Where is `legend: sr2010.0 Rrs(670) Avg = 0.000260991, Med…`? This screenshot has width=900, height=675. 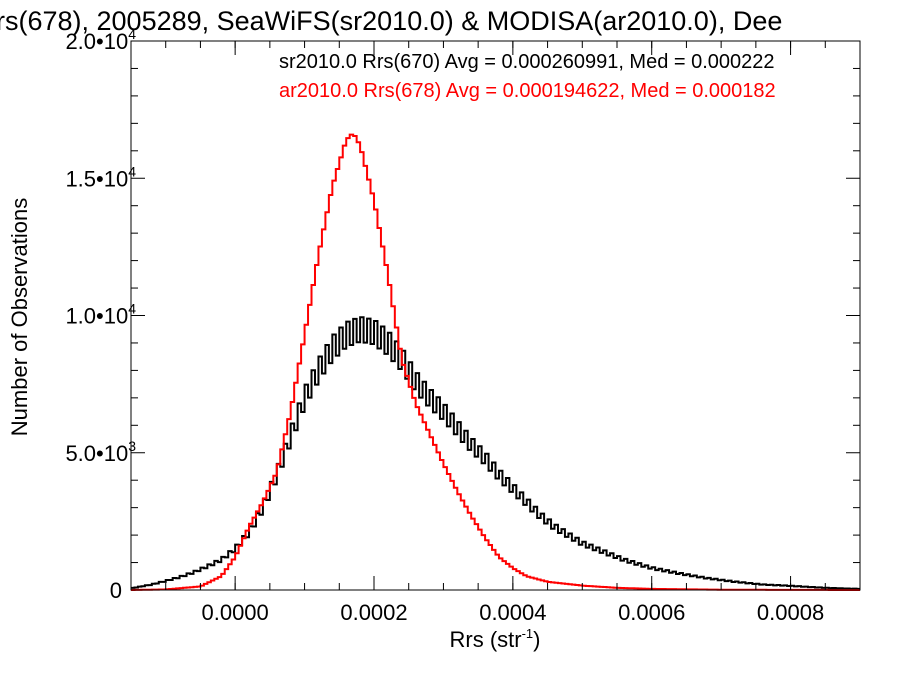
legend: sr2010.0 Rrs(670) Avg = 0.000260991, Med… is located at coordinates (527, 76).